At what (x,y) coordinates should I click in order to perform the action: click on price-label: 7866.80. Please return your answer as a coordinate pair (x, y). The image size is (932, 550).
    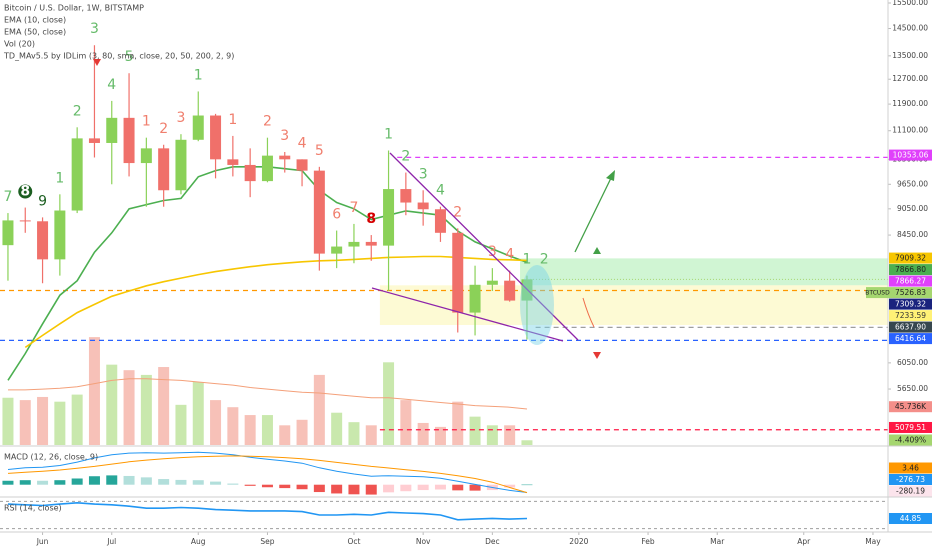
    Looking at the image, I should click on (910, 270).